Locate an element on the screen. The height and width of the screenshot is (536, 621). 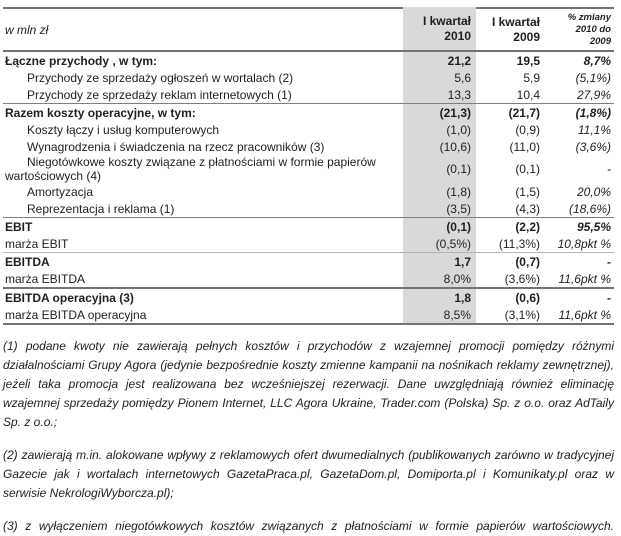
value-pct-change: (18,6%) is located at coordinates (589, 208).